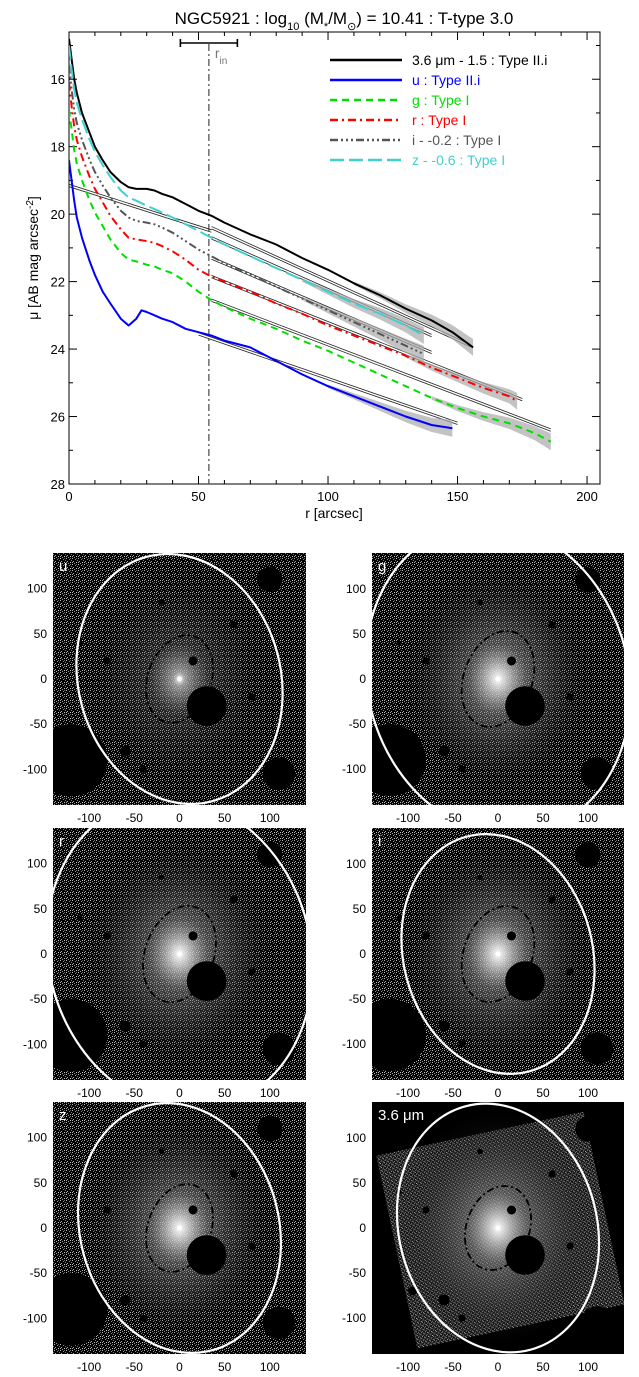 The image size is (639, 1377). What do you see at coordinates (58, 417) in the screenshot?
I see `y-tick-label: 26` at bounding box center [58, 417].